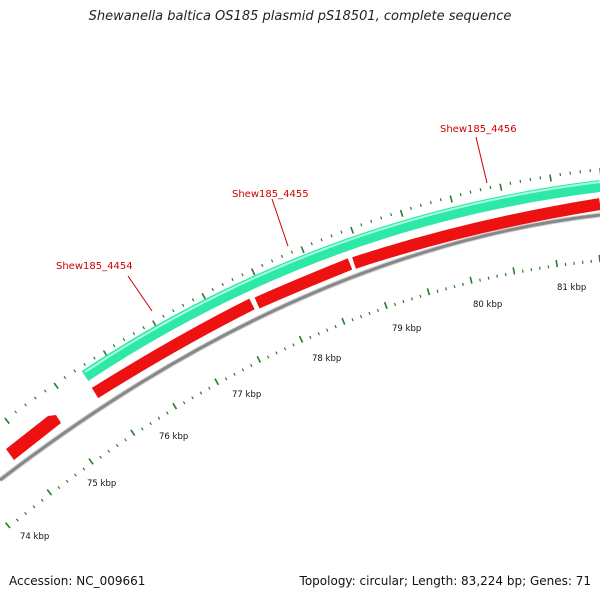  Describe the element at coordinates (406, 329) in the screenshot. I see `kbp-label: 79 kbp` at that location.